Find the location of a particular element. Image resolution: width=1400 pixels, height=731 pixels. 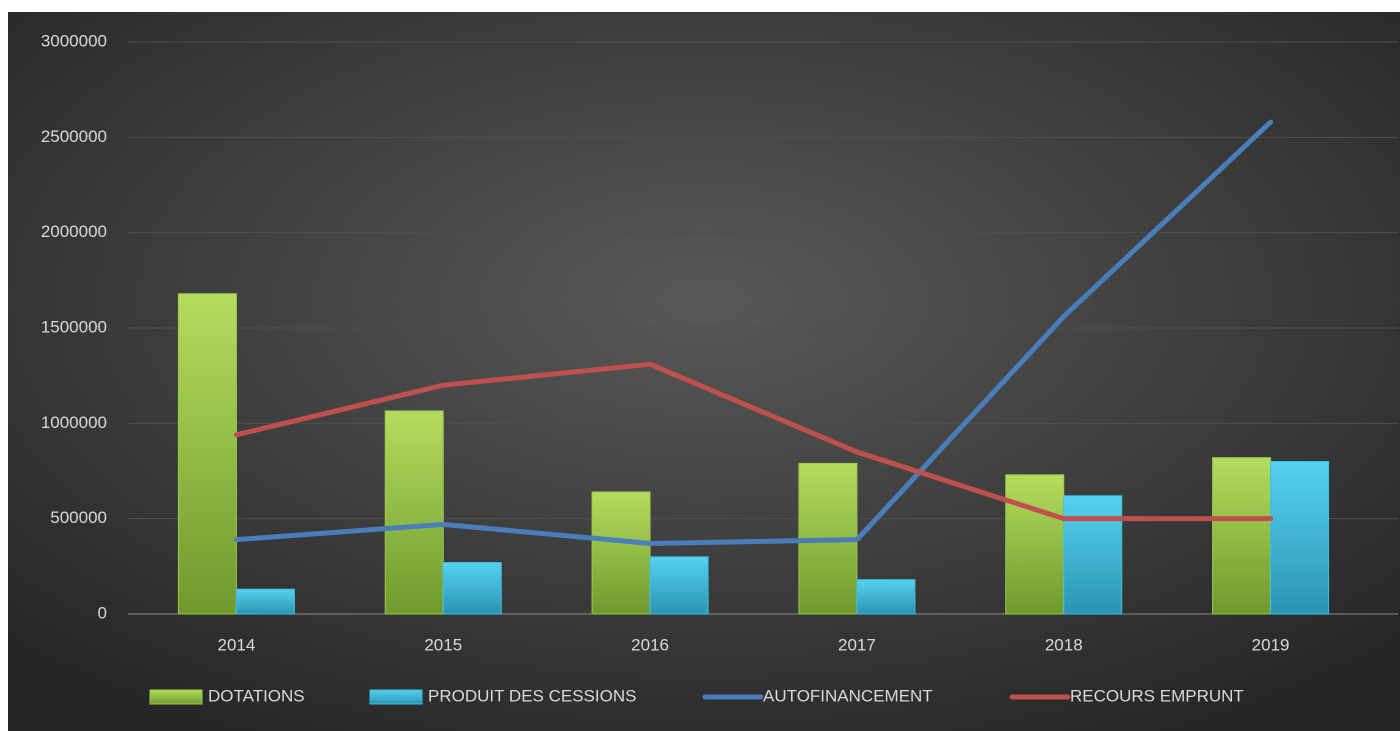

y-tick-label: 3000000 is located at coordinates (74, 40).